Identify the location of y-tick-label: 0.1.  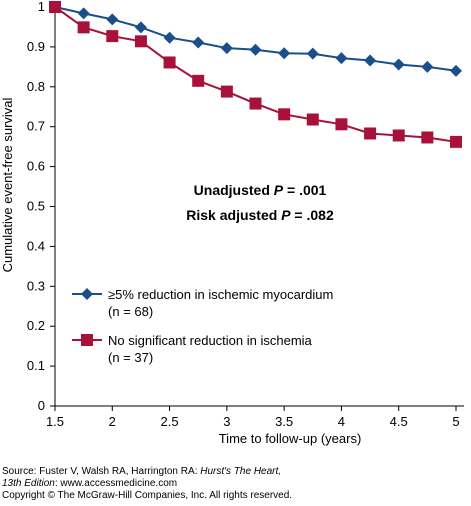
(36, 365).